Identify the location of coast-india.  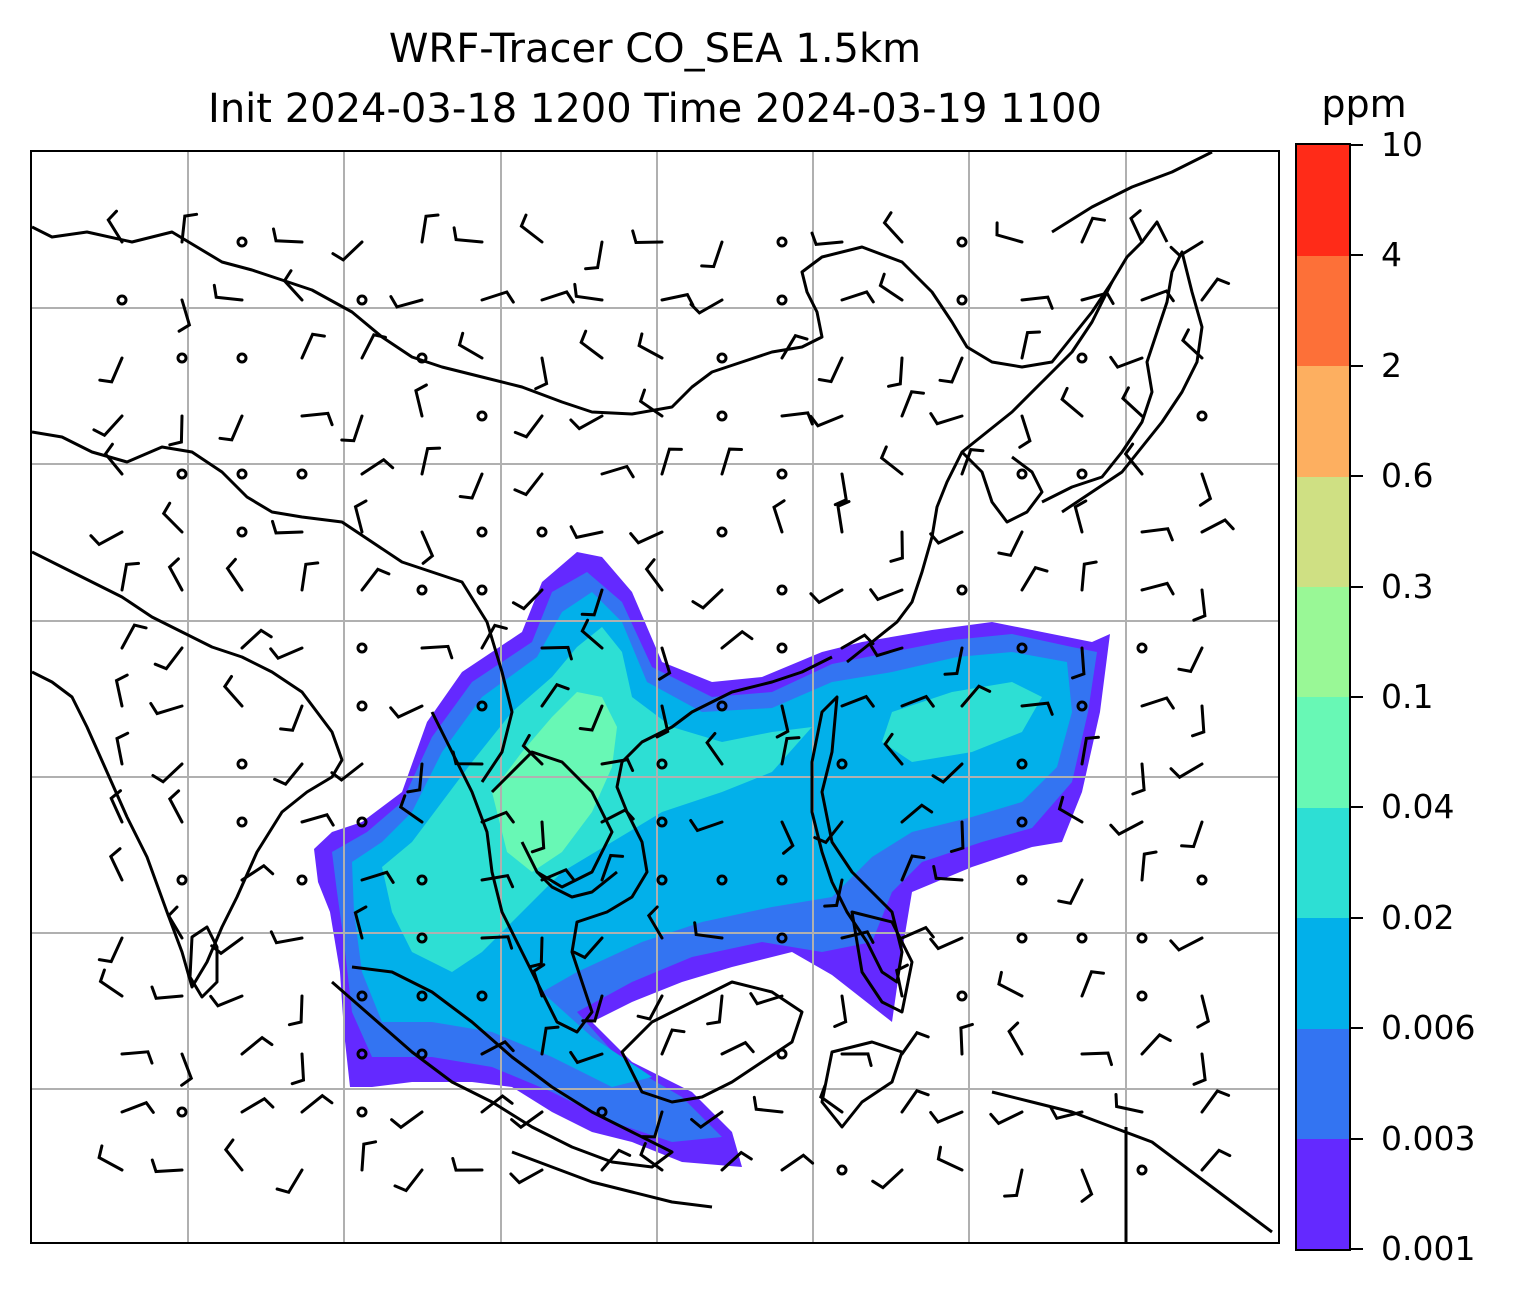
(188, 769).